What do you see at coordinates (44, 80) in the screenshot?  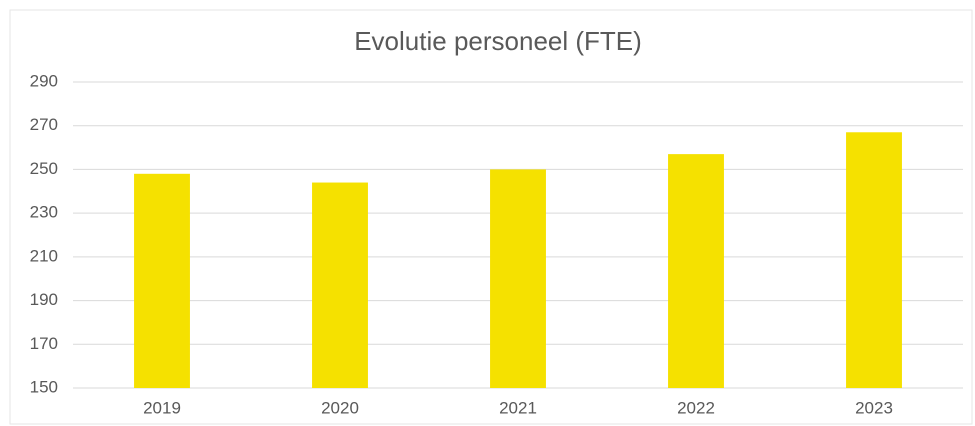 I see `y-tick-label: 290` at bounding box center [44, 80].